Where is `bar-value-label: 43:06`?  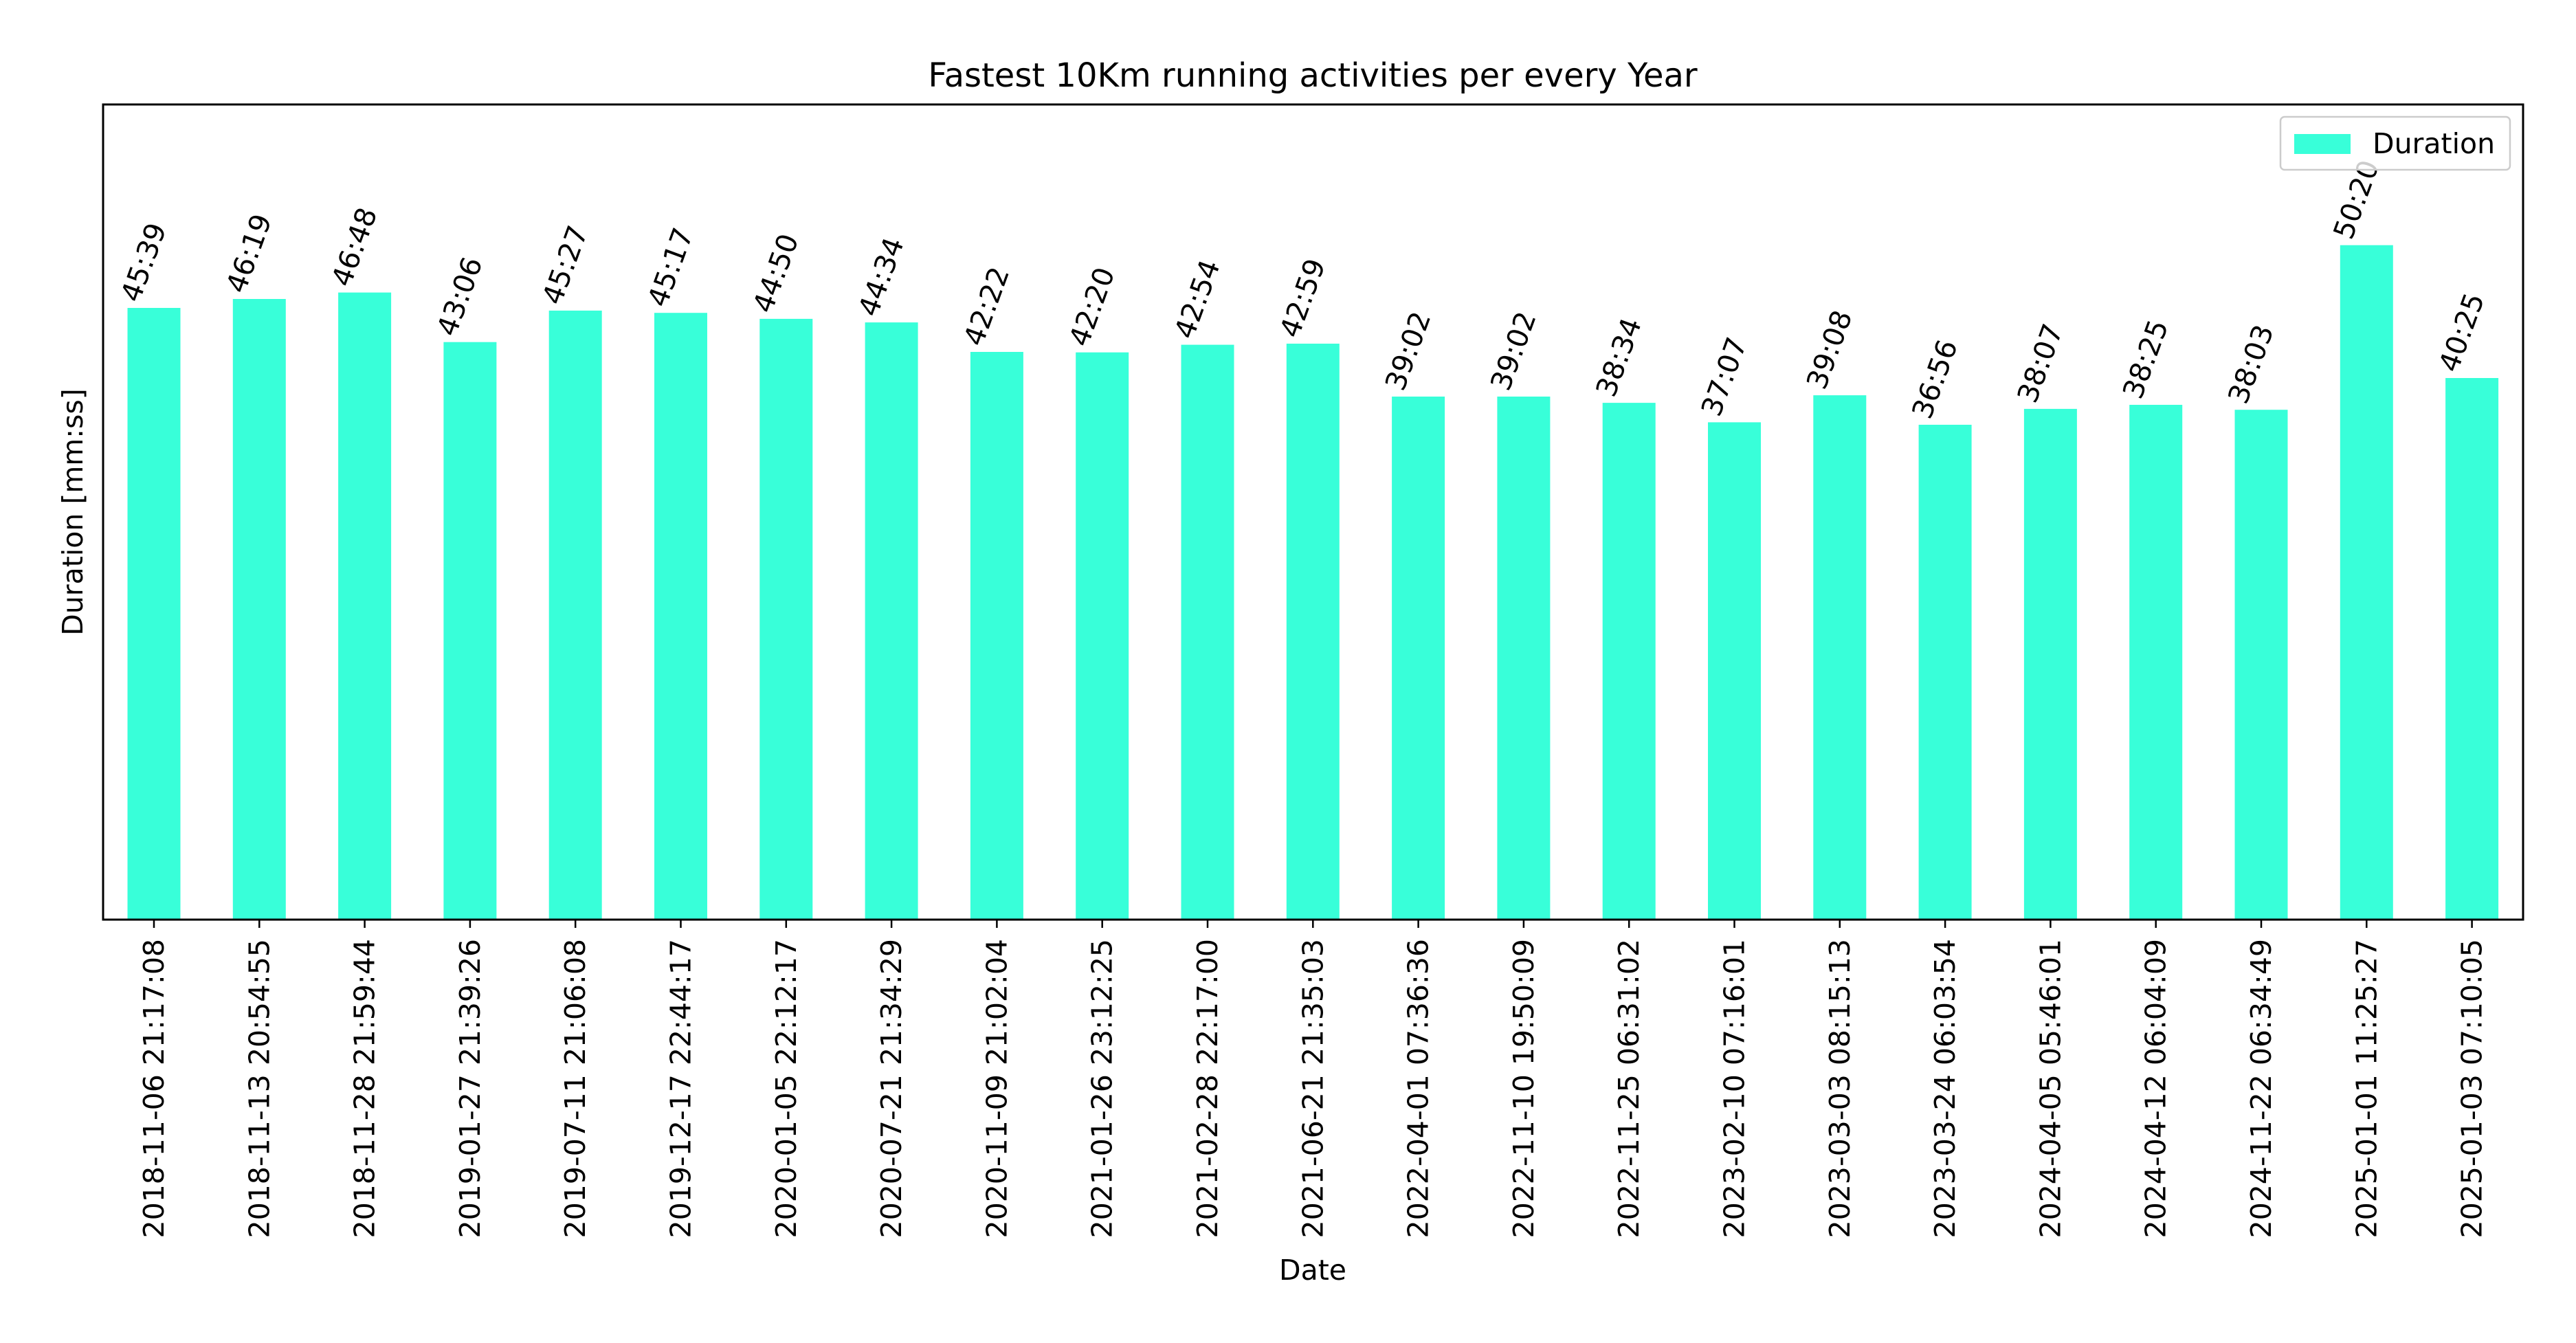 bar-value-label: 43:06 is located at coordinates (459, 296).